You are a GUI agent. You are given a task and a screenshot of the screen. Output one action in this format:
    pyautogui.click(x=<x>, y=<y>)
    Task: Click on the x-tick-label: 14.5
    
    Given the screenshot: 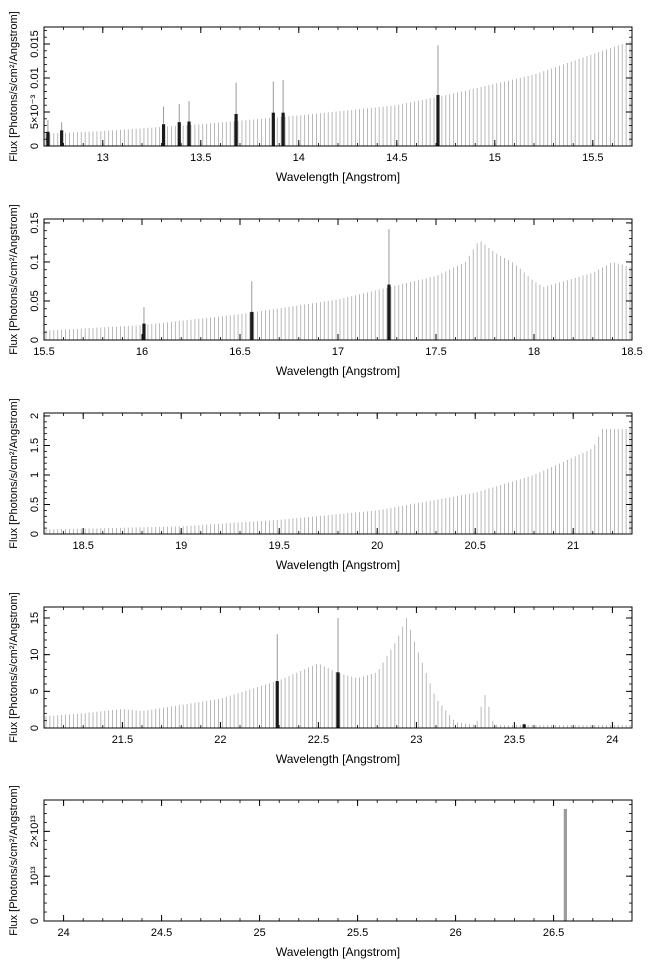 What is the action you would take?
    pyautogui.click(x=396, y=158)
    